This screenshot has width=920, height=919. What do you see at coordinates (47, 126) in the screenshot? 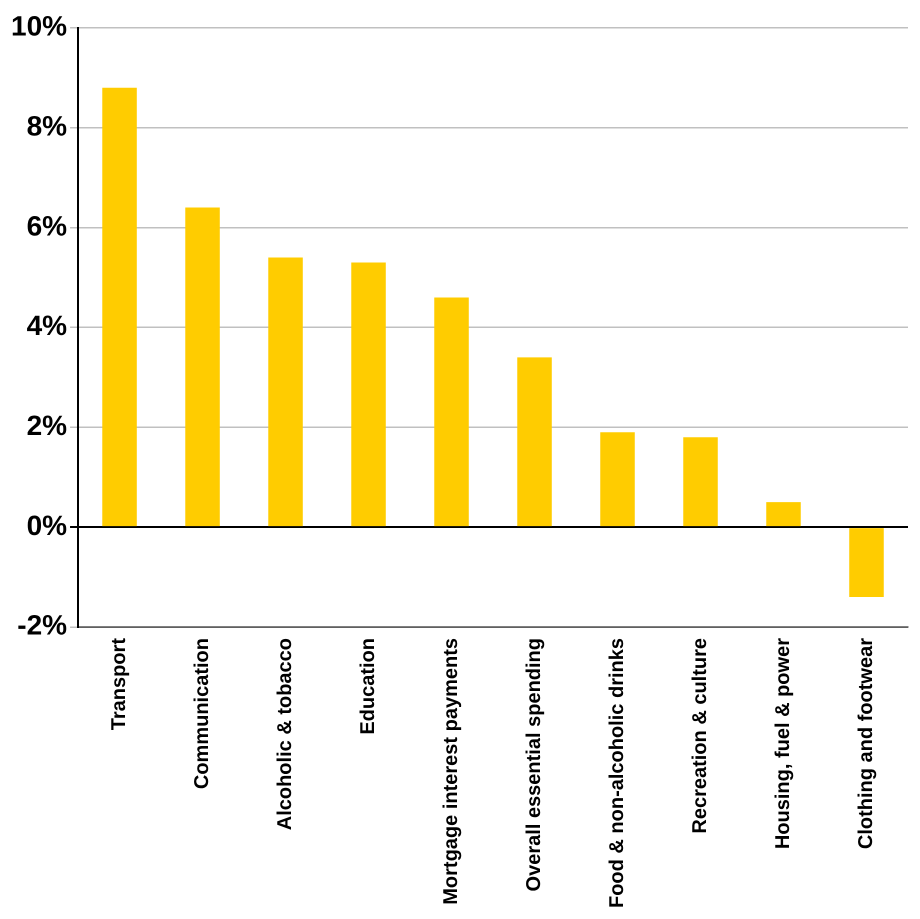
I see `y-tick-label: 8%` at bounding box center [47, 126].